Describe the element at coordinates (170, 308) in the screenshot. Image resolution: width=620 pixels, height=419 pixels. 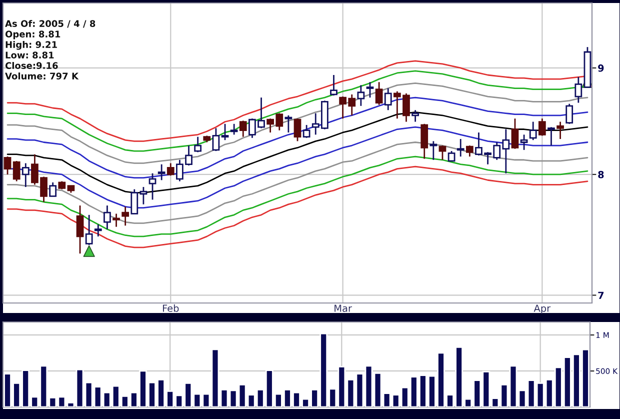
I see `x-tick-label: Feb` at that location.